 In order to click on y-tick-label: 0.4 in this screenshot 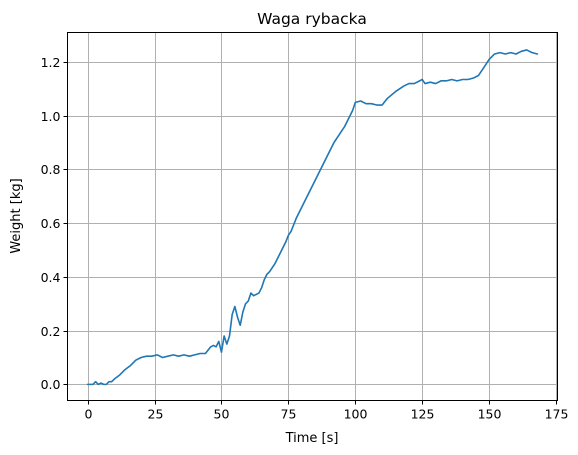, I will do `click(51, 277)`.